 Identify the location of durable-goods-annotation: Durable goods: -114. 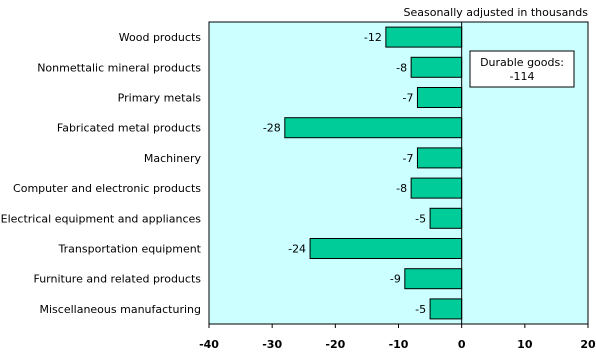
(522, 69).